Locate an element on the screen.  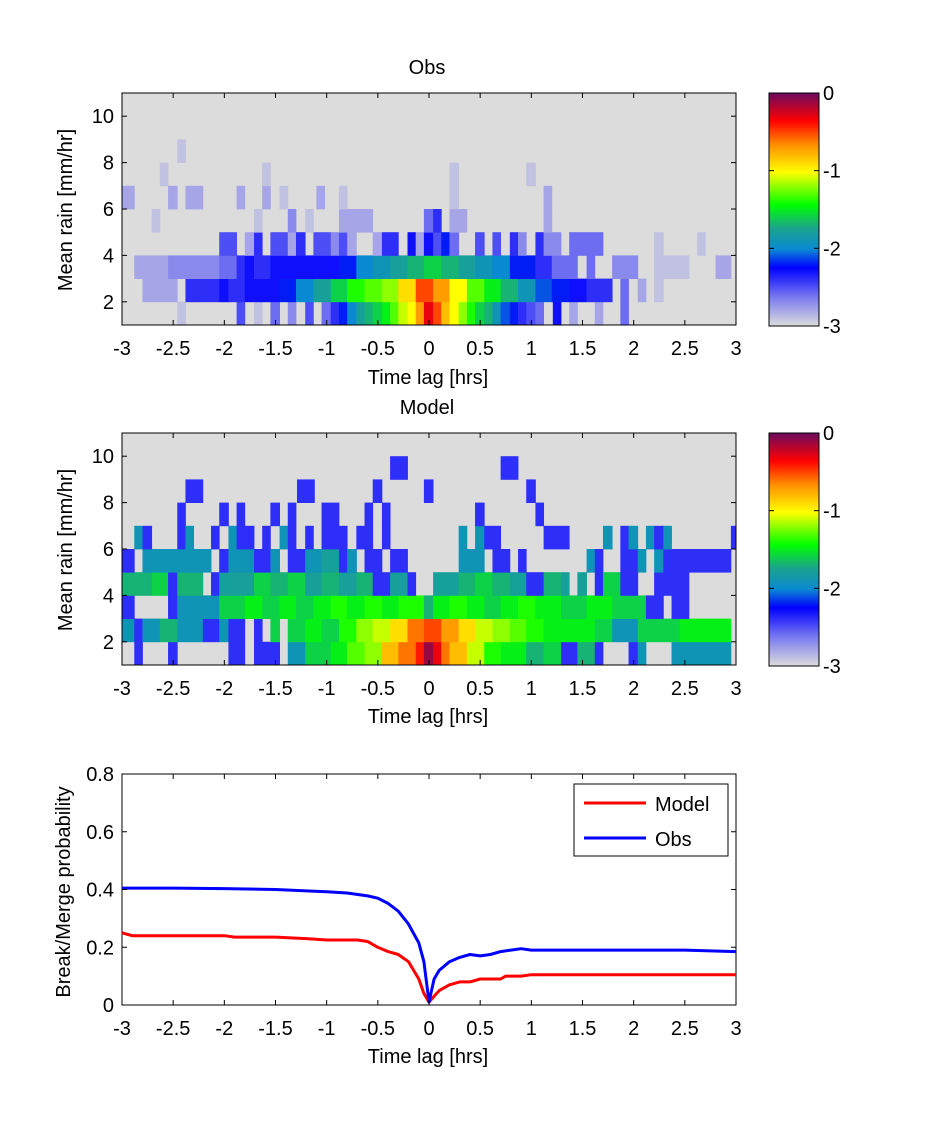
line-y-axis-label: Break/Merge probability is located at coordinates (64, 891).